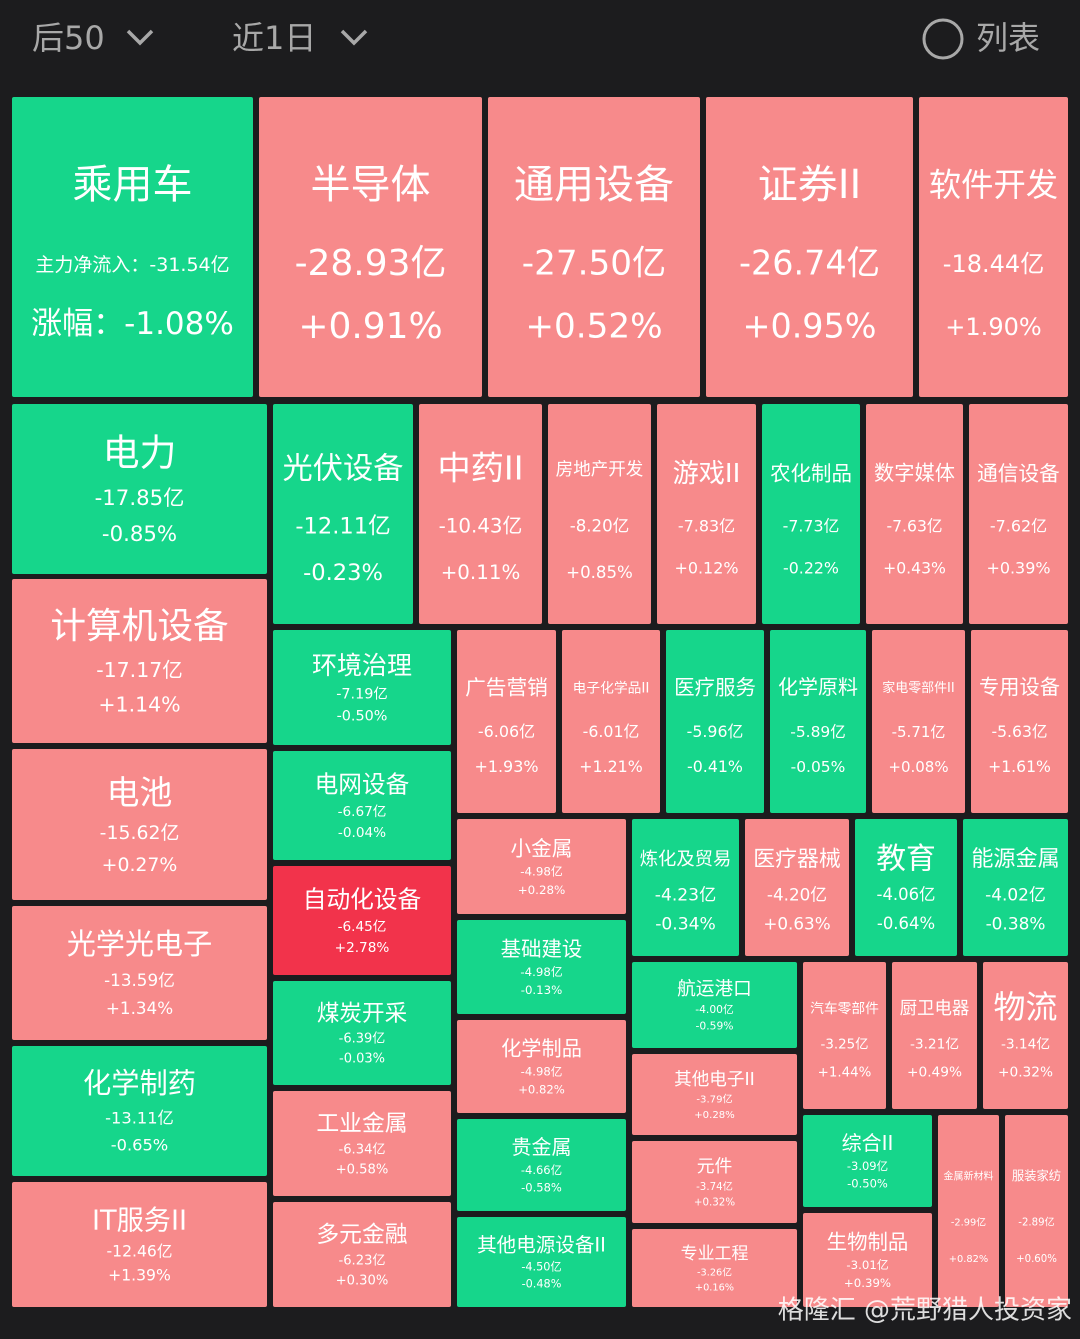  Describe the element at coordinates (133, 185) in the screenshot. I see `tile-name: 乘用车` at that location.